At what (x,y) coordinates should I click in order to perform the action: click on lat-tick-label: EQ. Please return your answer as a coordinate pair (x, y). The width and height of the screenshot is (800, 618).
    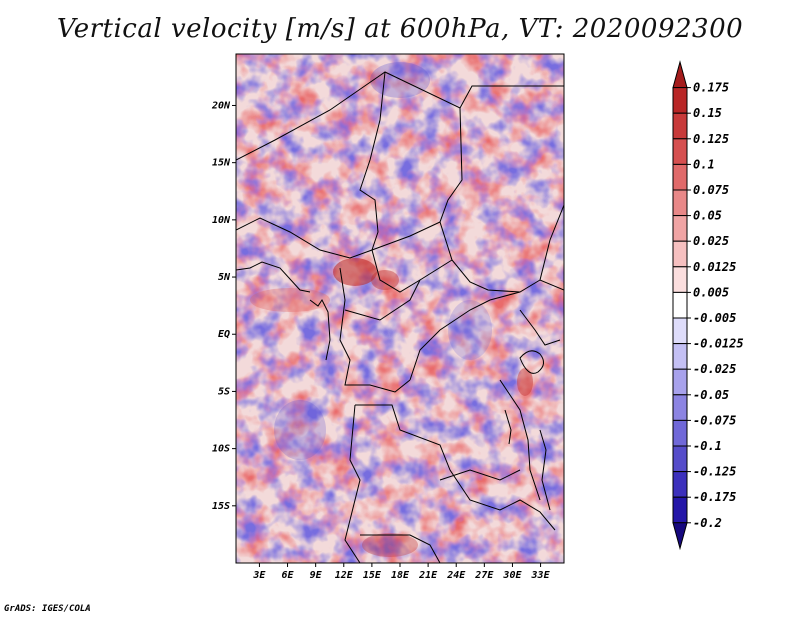
    Looking at the image, I should click on (224, 334).